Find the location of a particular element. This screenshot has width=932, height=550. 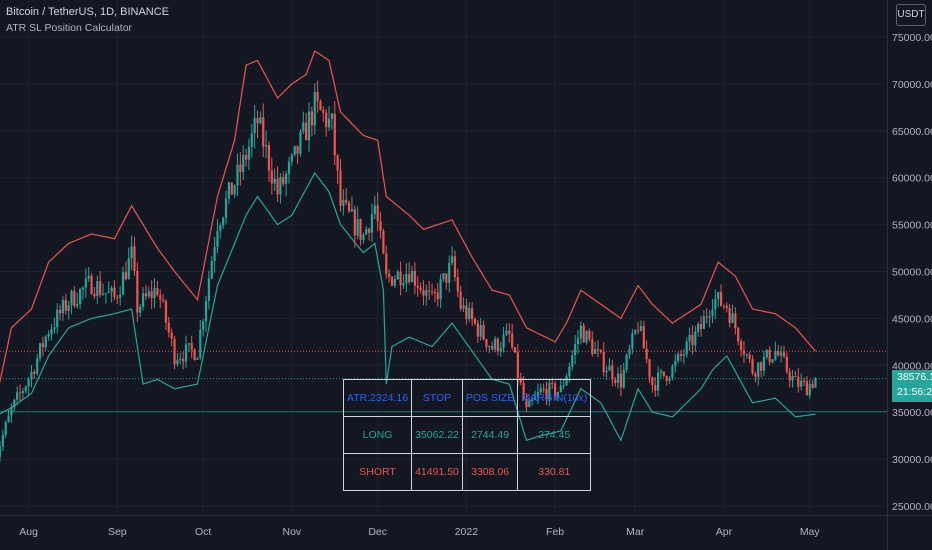

x-tick-label: Mar is located at coordinates (635, 532).